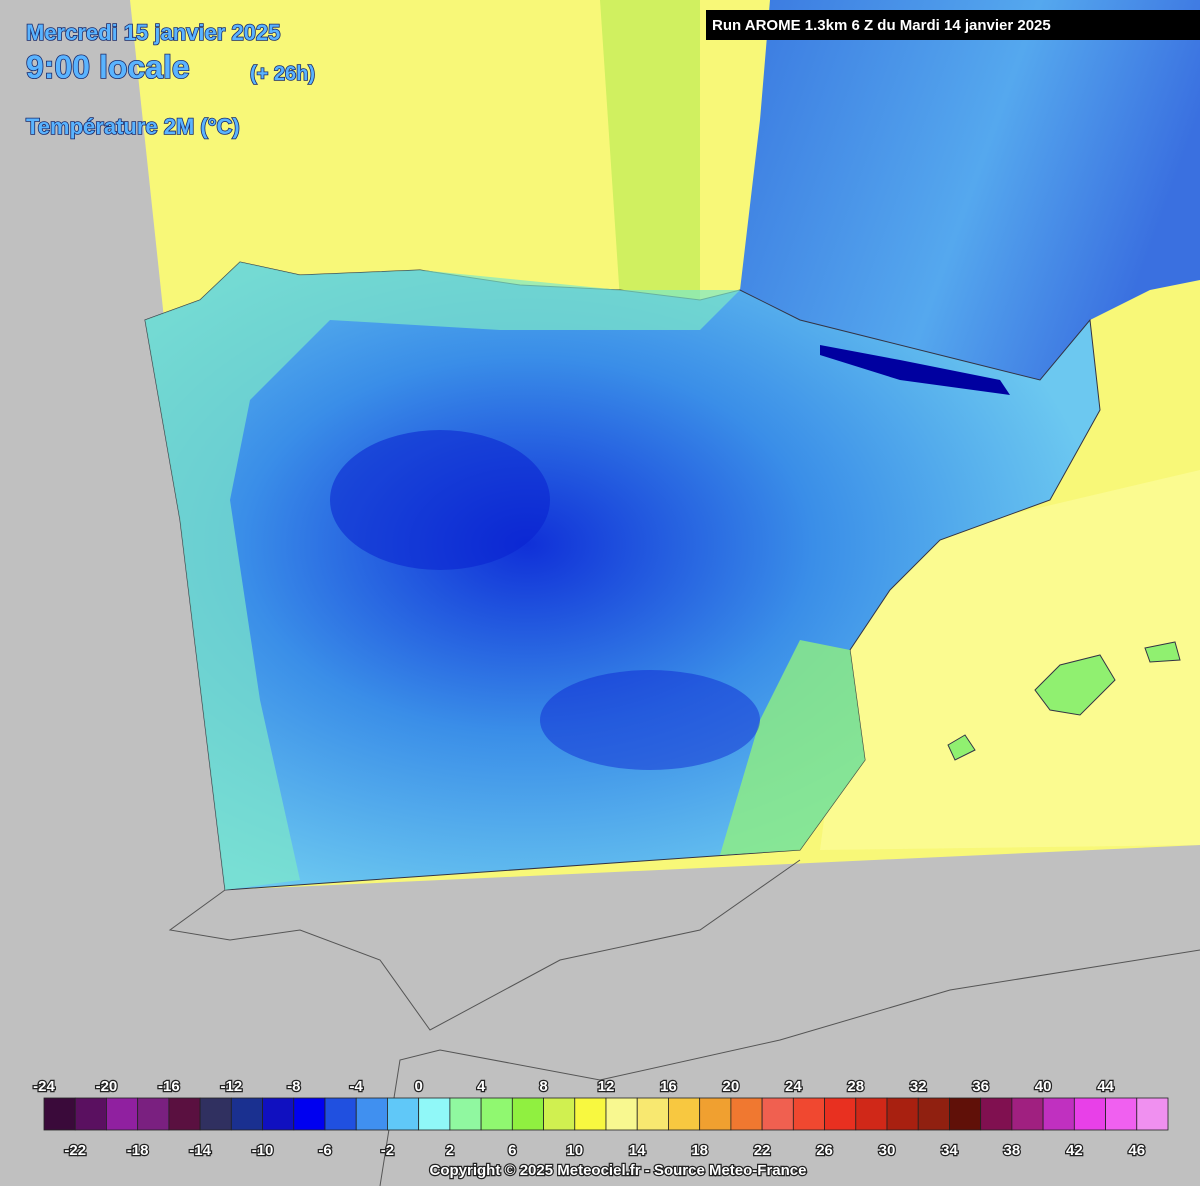 This screenshot has width=1200, height=1186. I want to click on legend-tick-label: -16, so click(169, 1086).